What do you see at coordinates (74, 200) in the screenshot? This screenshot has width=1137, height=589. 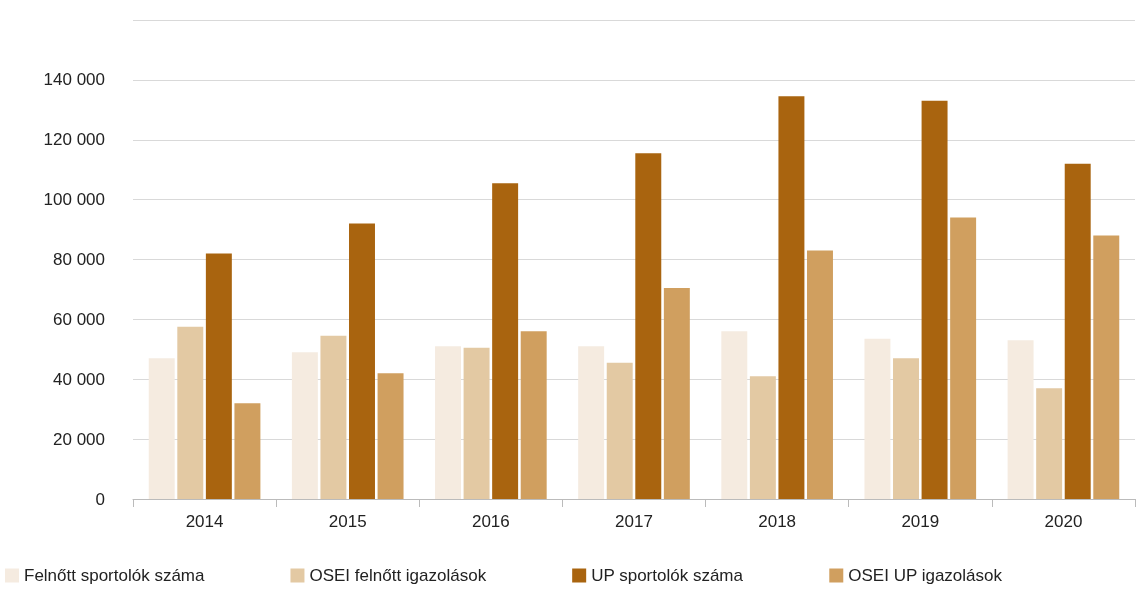 I see `y-tick-label: 100 000` at bounding box center [74, 200].